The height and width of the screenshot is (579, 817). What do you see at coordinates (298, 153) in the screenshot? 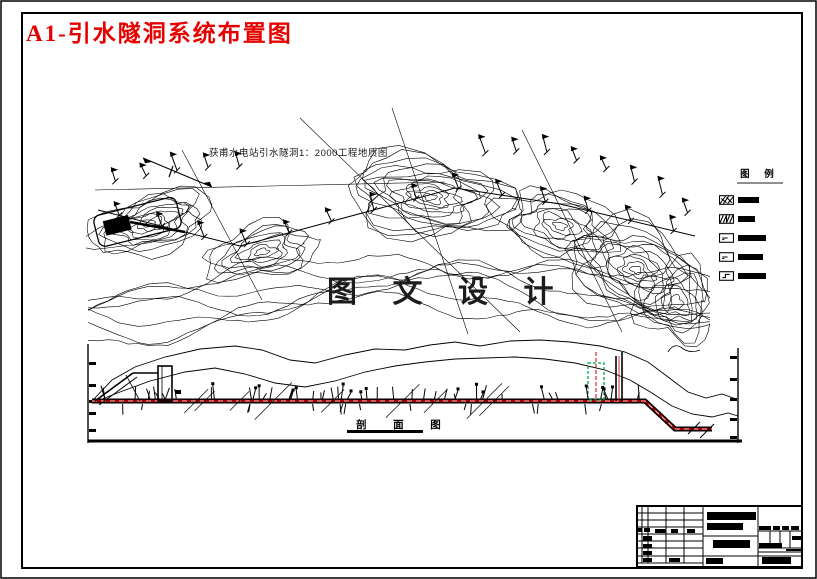
I see `plan-map-title: 获甫水电站引水隧洞1：2000工程地质图` at bounding box center [298, 153].